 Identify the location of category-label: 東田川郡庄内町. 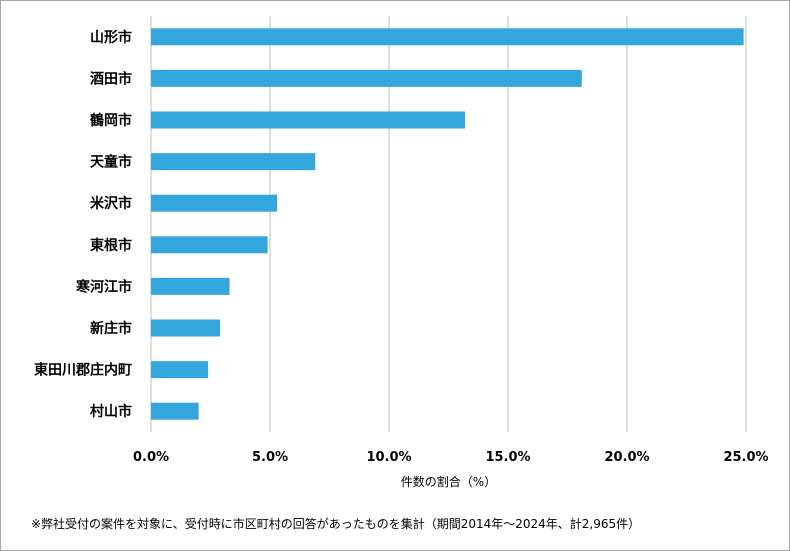
(83, 370).